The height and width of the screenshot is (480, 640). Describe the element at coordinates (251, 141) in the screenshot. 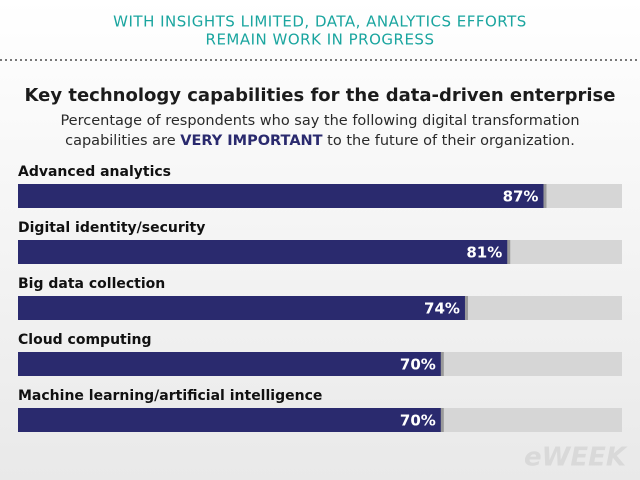

I see `subtitle-emphasis: VERY IMPORTANT` at that location.